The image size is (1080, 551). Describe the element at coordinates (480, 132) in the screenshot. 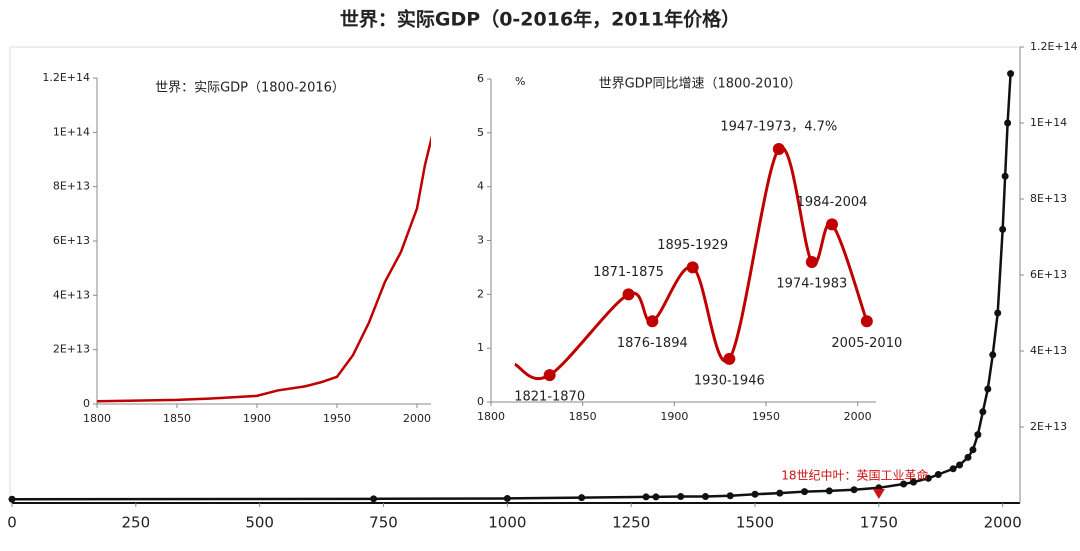

I see `y-tick-label: 5` at that location.